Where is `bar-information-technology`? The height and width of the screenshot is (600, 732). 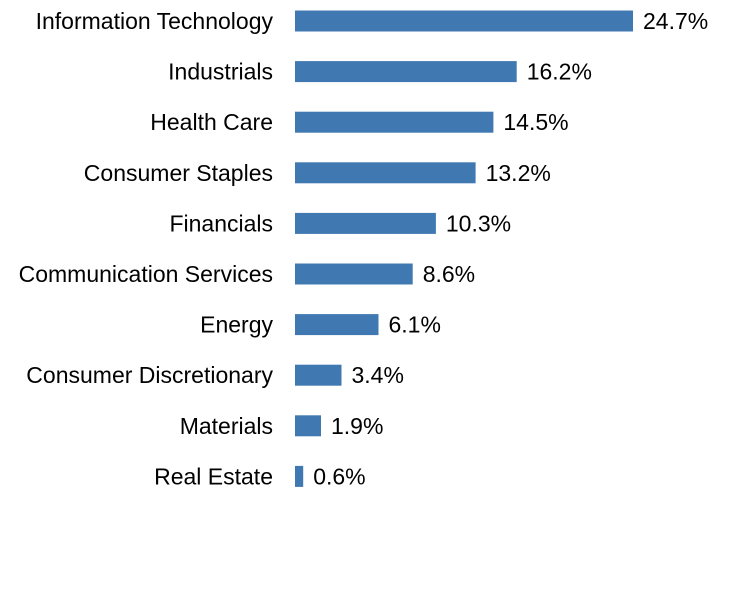
bar-information-technology is located at coordinates (464, 21).